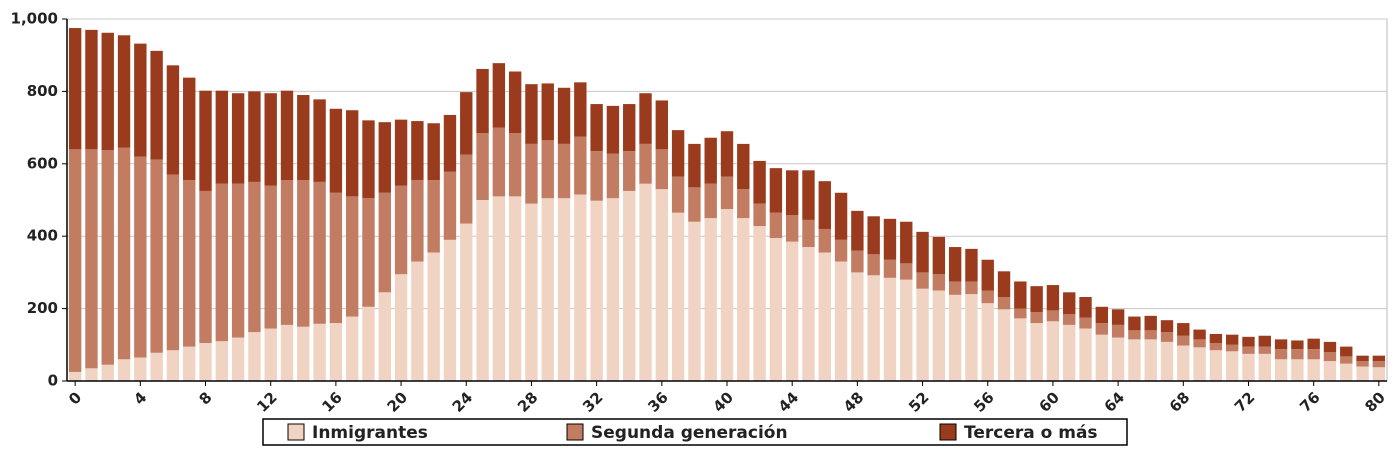 This screenshot has width=1395, height=468. What do you see at coordinates (1309, 401) in the screenshot?
I see `x-tick-label: 76` at bounding box center [1309, 401].